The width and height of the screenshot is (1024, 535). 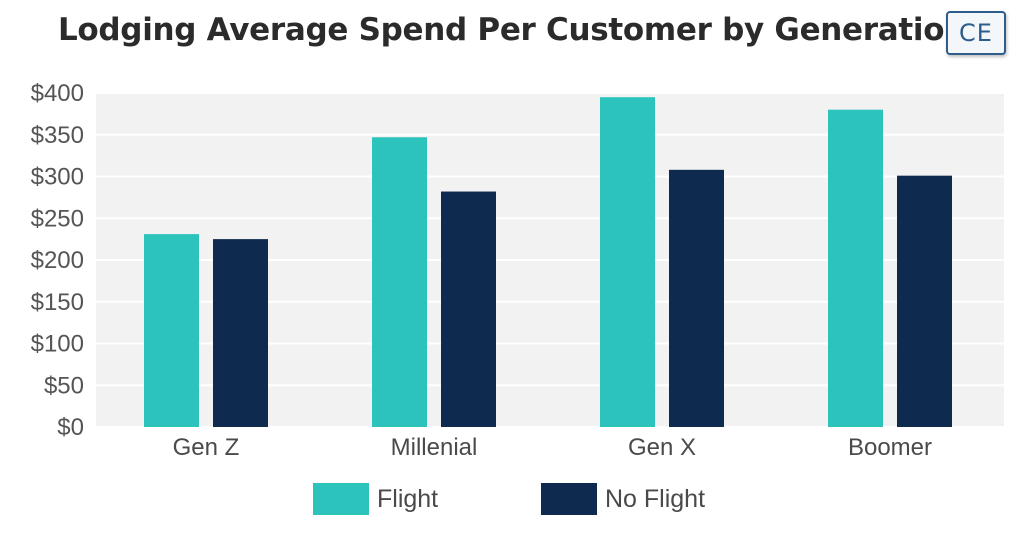 I want to click on y-tick-label: $200, so click(x=57, y=260).